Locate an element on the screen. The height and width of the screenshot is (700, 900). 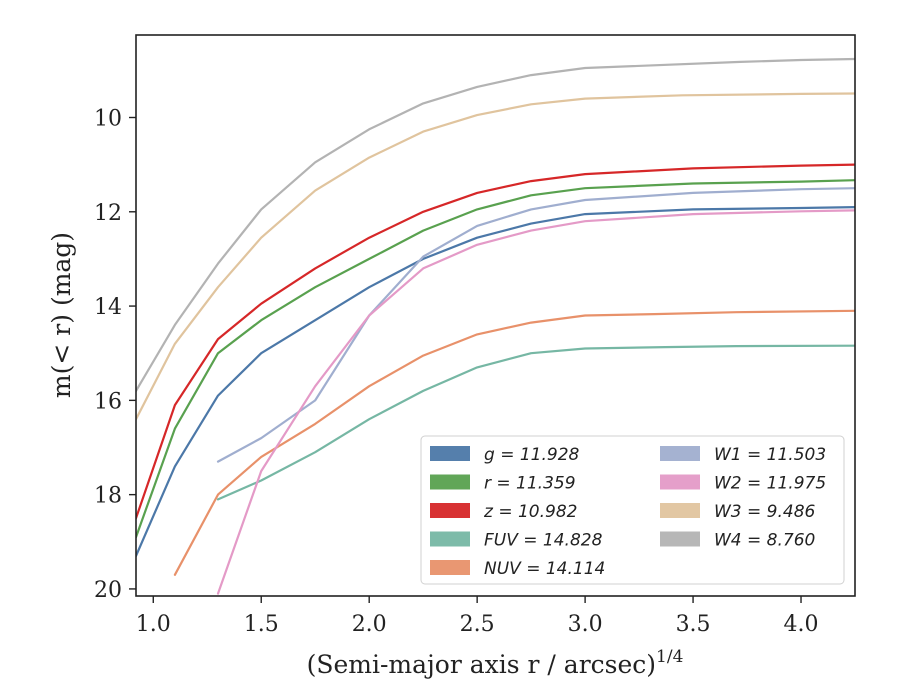
legend-label: W2 = 11.975 is located at coordinates (770, 484).